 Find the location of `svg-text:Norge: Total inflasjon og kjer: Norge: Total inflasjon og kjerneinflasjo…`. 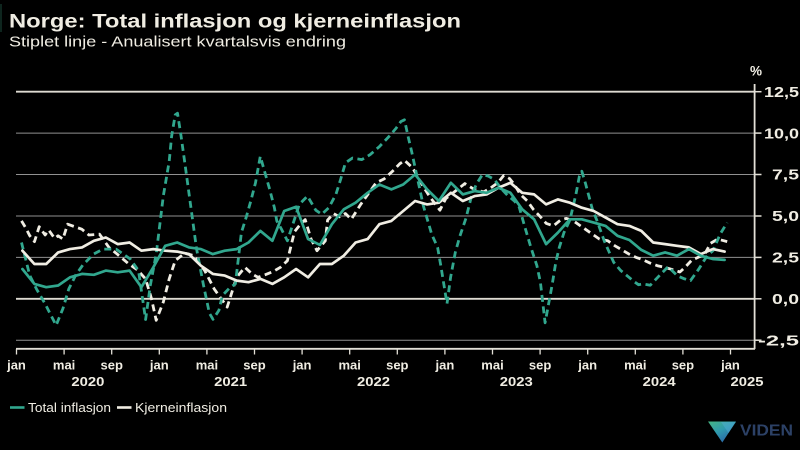

svg-text:Norge: Total inflasjon og kjer: Norge: Total inflasjon og kjerneinflasjo… is located at coordinates (235, 22).